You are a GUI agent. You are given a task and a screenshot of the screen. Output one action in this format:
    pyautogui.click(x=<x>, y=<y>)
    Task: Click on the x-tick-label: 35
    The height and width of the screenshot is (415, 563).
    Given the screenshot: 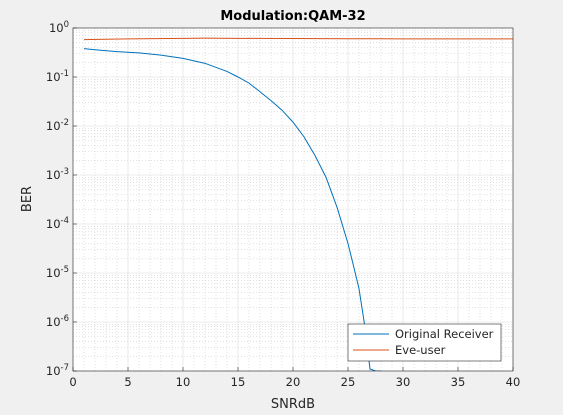 What is the action you would take?
    pyautogui.click(x=458, y=382)
    